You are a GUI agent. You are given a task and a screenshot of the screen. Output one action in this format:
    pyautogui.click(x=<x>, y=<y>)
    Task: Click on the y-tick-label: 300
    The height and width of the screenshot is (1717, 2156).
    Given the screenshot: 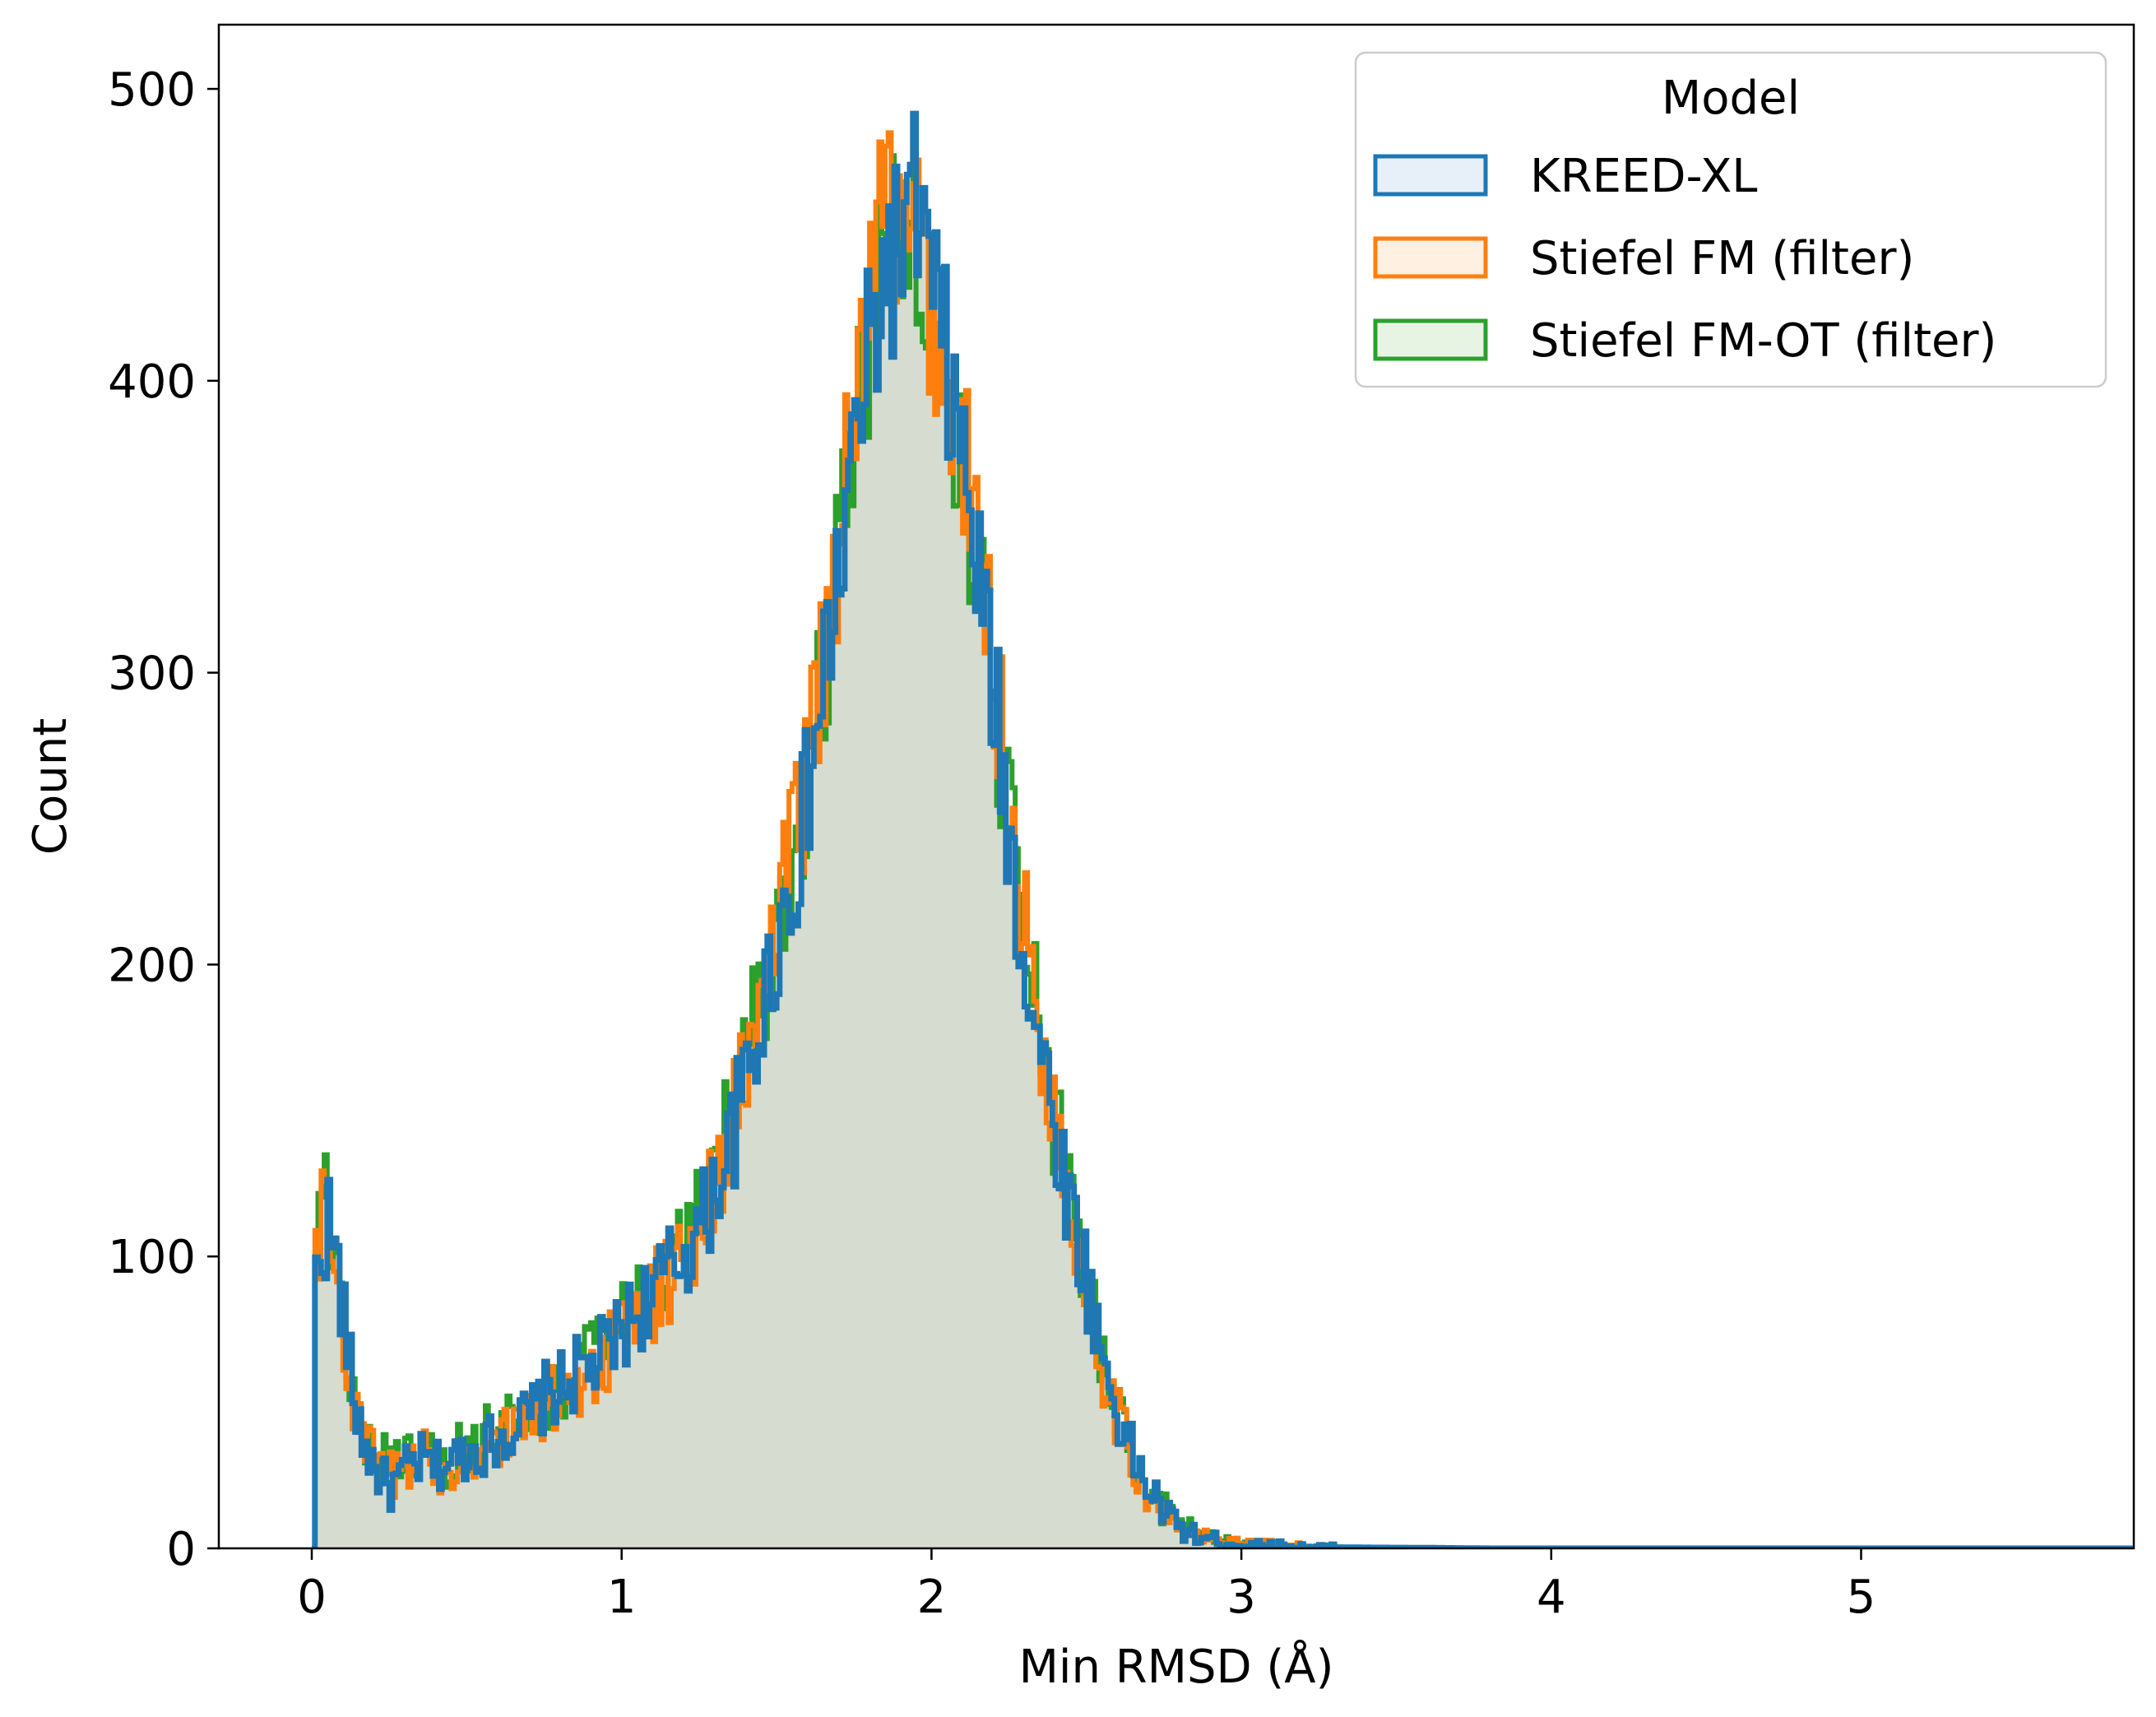 What is the action you would take?
    pyautogui.click(x=152, y=674)
    